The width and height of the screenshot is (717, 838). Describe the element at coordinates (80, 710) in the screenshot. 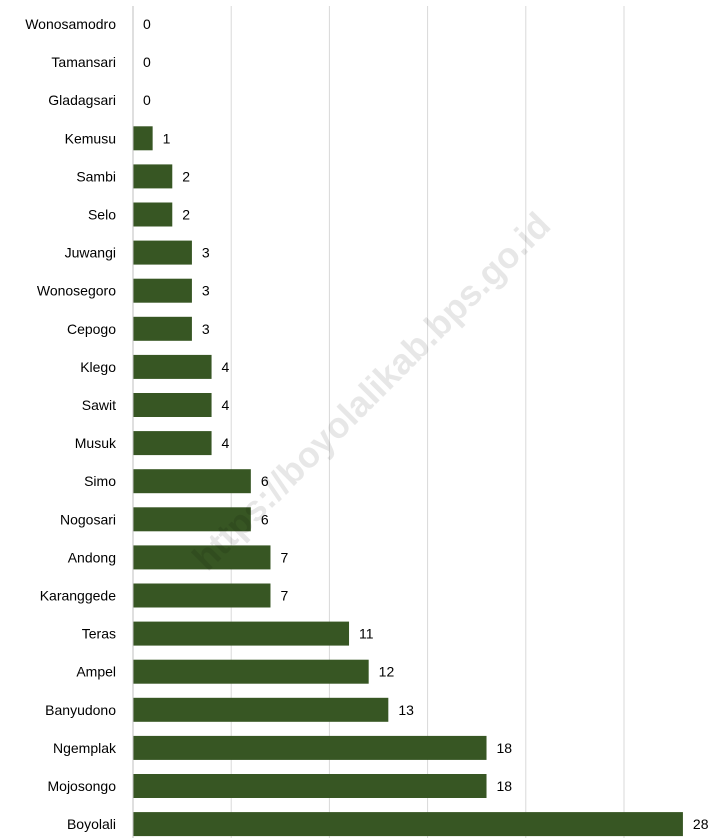

I see `category-label-banyudono: Banyudono` at that location.